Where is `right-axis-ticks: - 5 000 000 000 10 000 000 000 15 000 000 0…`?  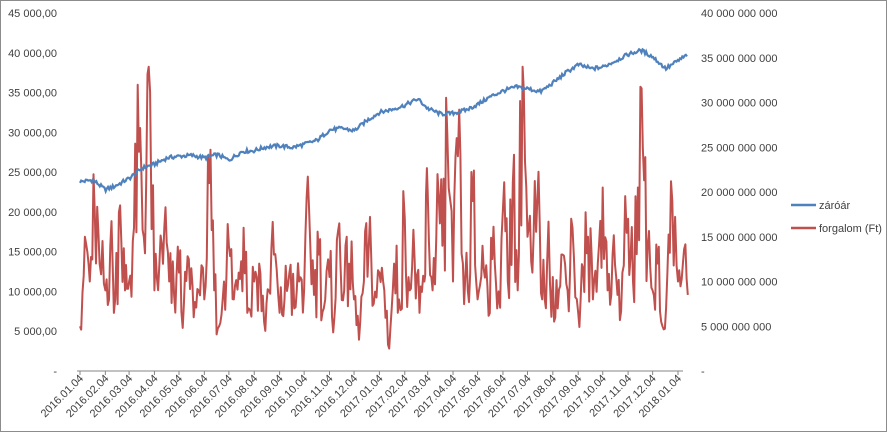 right-axis-ticks: - 5 000 000 000 10 000 000 000 15 000 000 0… is located at coordinates (739, 193).